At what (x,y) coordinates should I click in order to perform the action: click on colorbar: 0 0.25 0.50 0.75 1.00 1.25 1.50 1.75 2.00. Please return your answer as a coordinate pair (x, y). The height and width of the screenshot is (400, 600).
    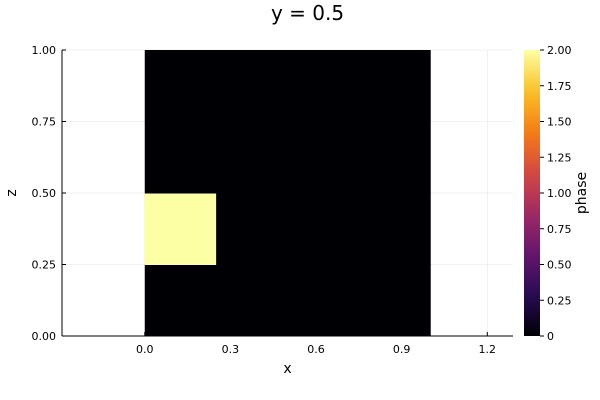
    Looking at the image, I should click on (548, 193).